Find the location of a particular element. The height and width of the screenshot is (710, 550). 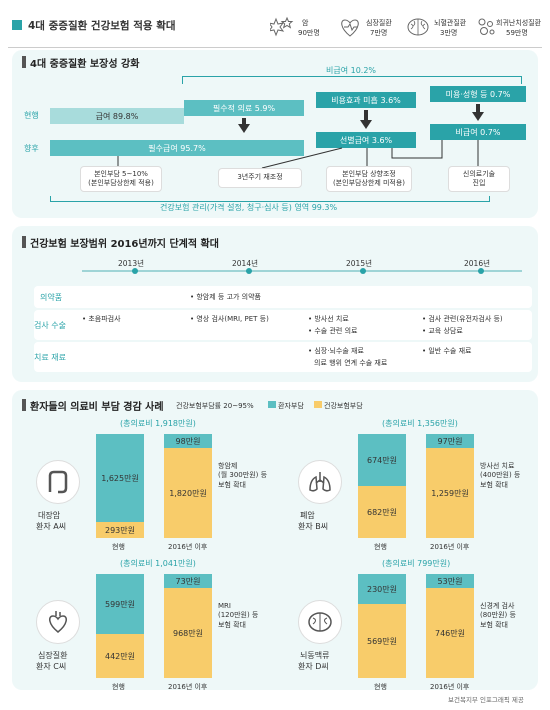

disease-name: 뇌혈관질환 is located at coordinates (450, 23).